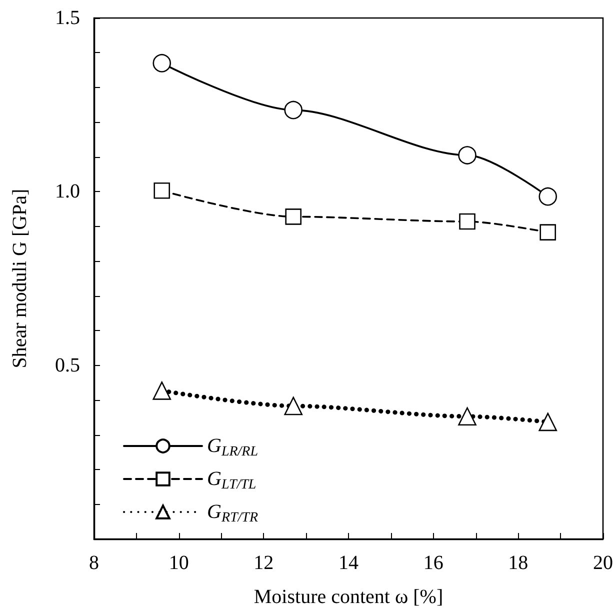 Image resolution: width=616 pixels, height=612 pixels. I want to click on x-tick-label: 16, so click(433, 563).